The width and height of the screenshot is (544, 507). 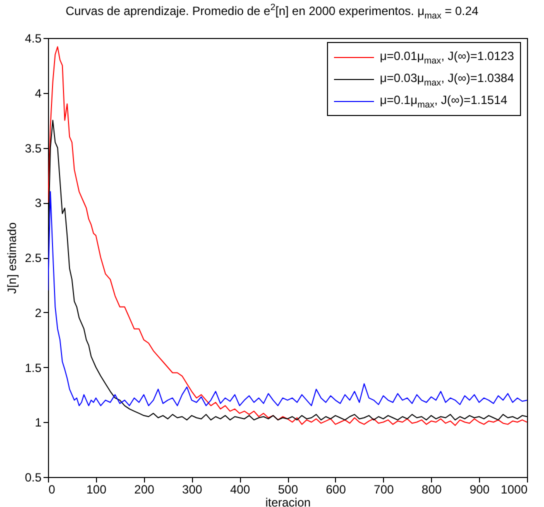 What do you see at coordinates (288, 501) in the screenshot?
I see `x-axis-title: iteracion` at bounding box center [288, 501].